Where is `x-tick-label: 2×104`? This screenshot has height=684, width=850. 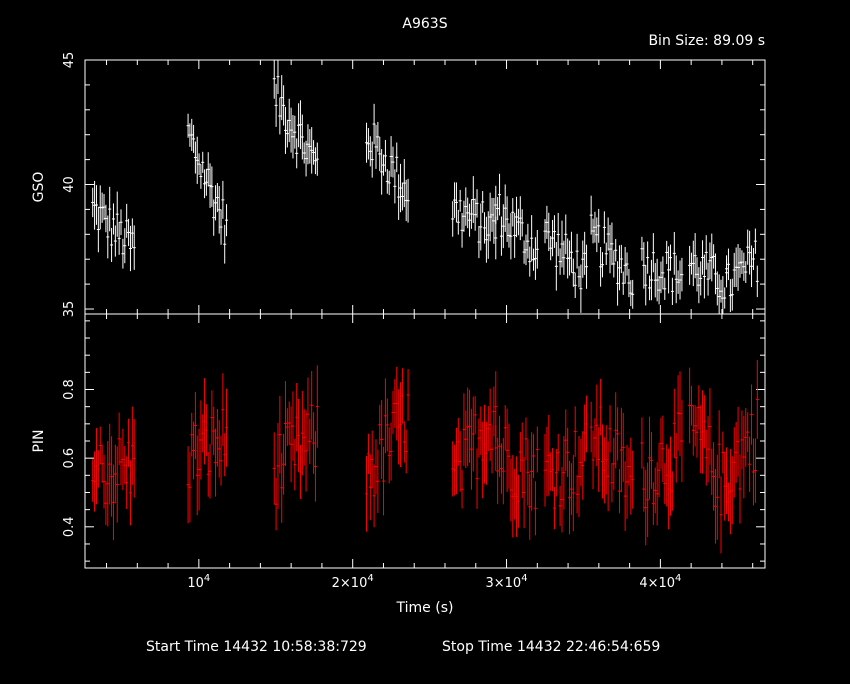
x-tick-label: 2×104 is located at coordinates (353, 582).